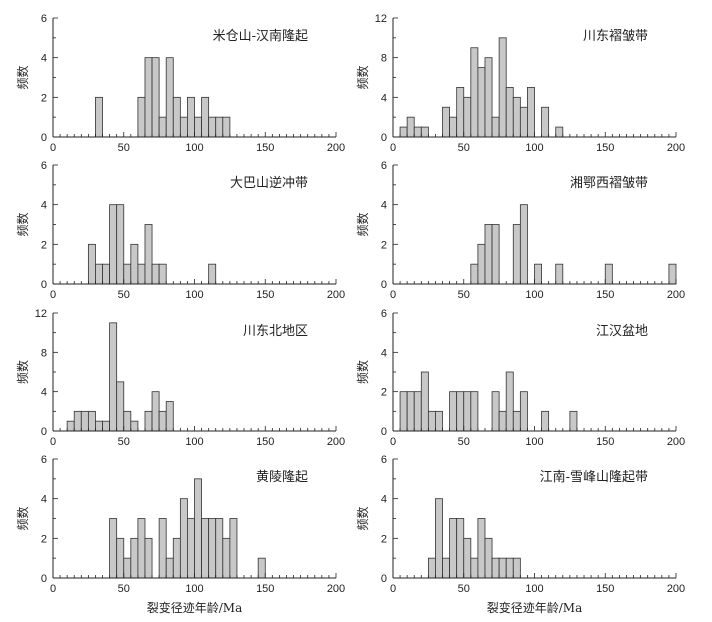  I want to click on histogram-panel: 0 50 100 150 200 0 4 8 12 频数 川东北地区, so click(180, 378).